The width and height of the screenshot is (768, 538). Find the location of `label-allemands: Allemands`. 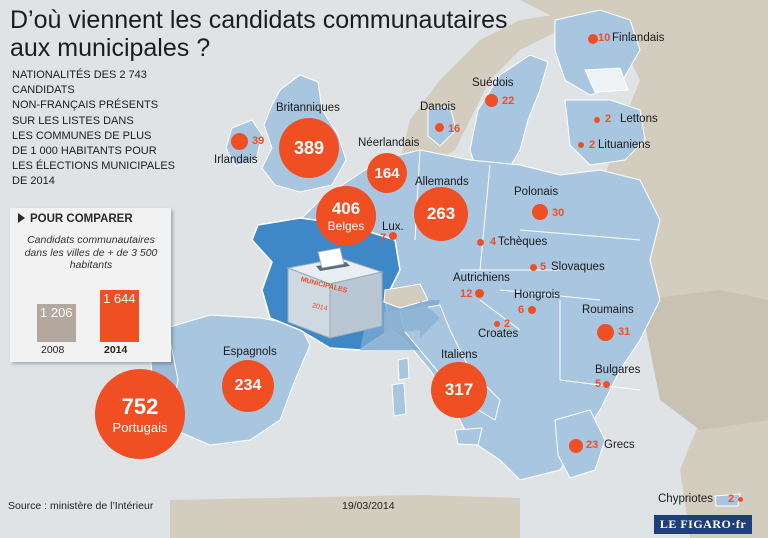

label-allemands: Allemands is located at coordinates (442, 182).